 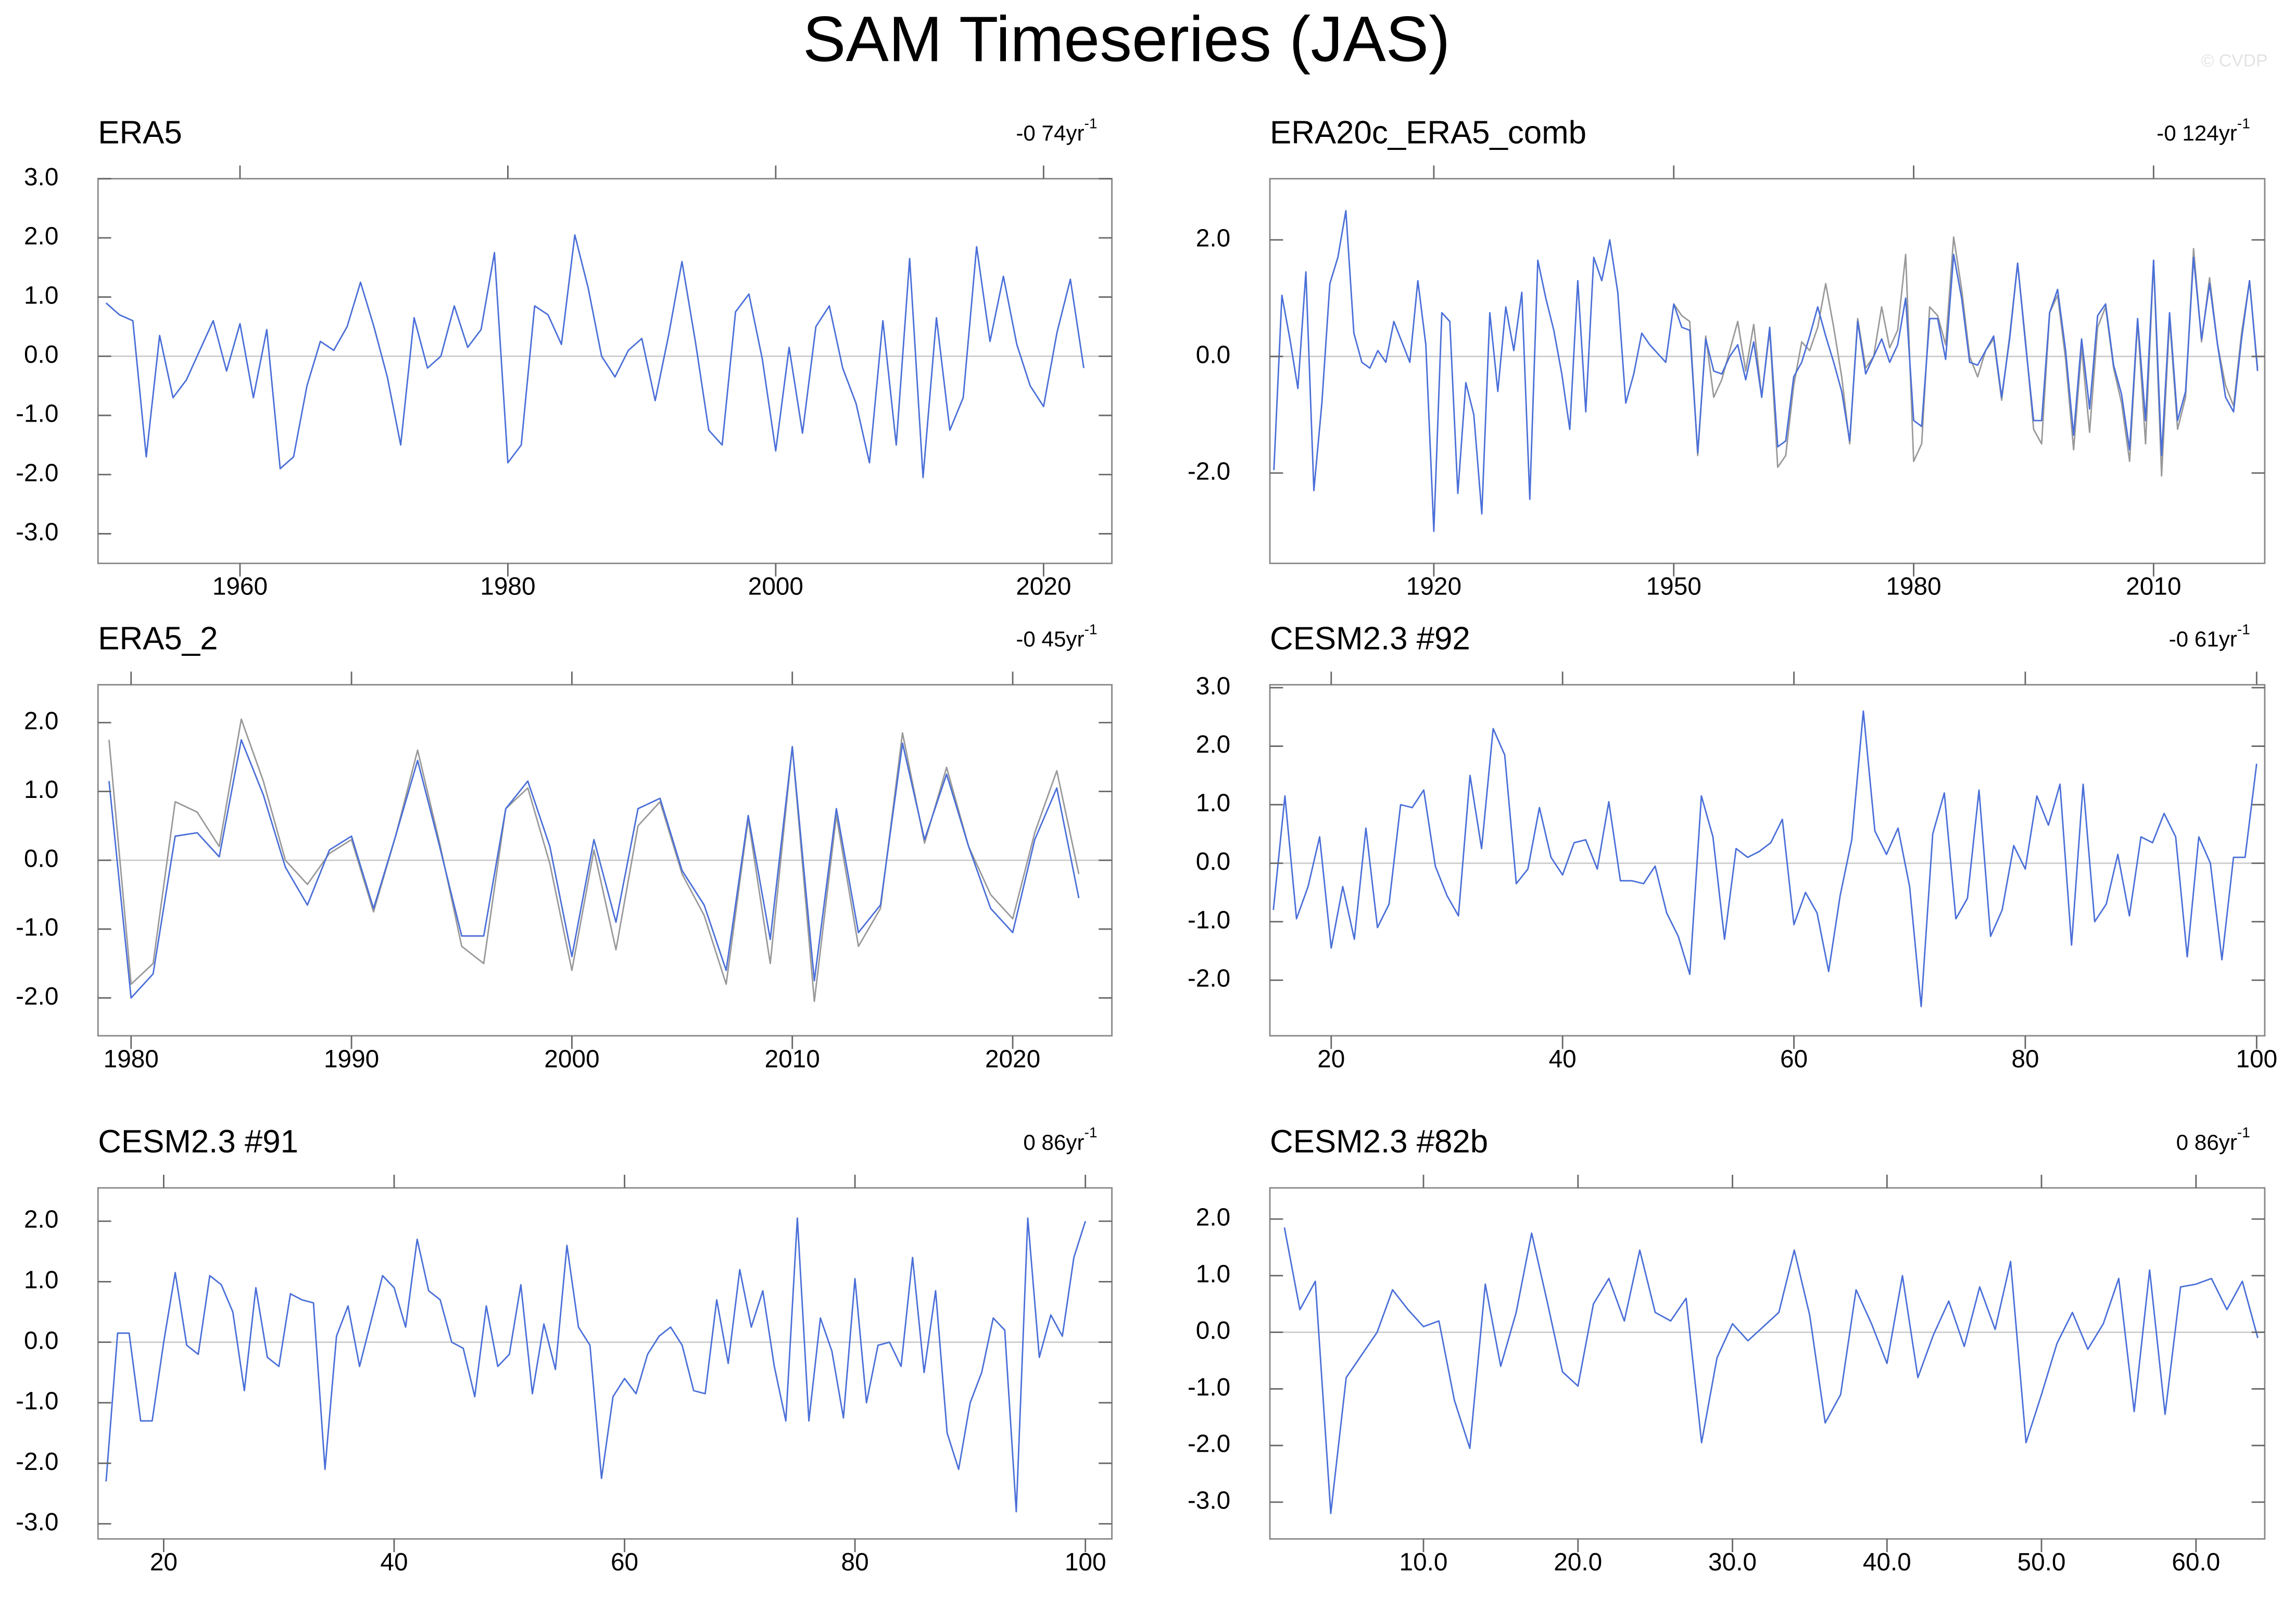 What do you see at coordinates (2196, 1562) in the screenshot?
I see `x-tick-label: 60.0` at bounding box center [2196, 1562].